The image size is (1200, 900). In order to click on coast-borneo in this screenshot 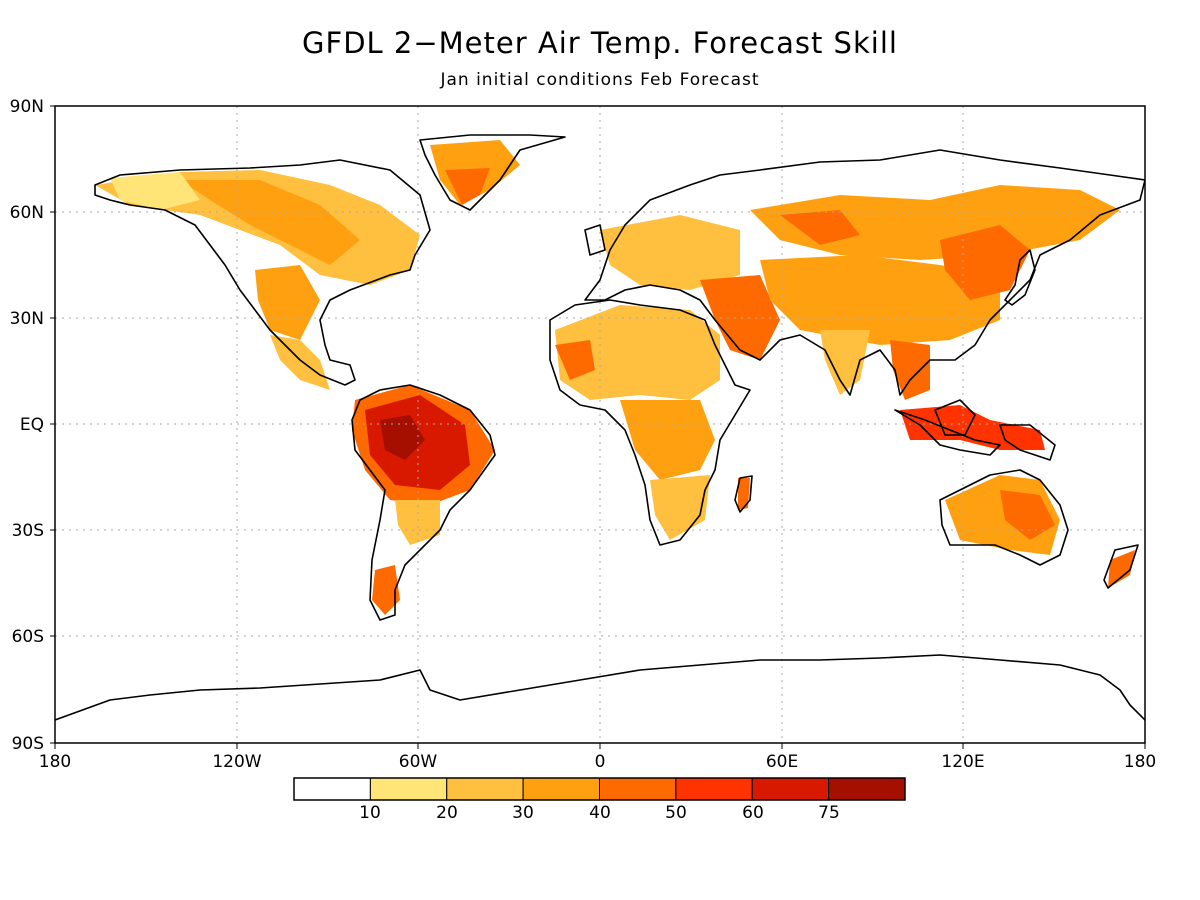, I will do `click(955, 417)`.